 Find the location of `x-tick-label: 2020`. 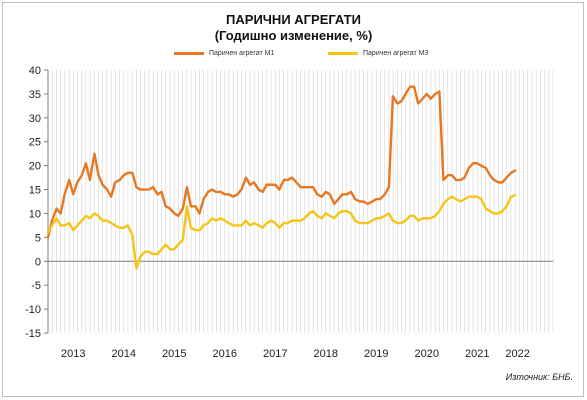

x-tick-label: 2020 is located at coordinates (427, 354).